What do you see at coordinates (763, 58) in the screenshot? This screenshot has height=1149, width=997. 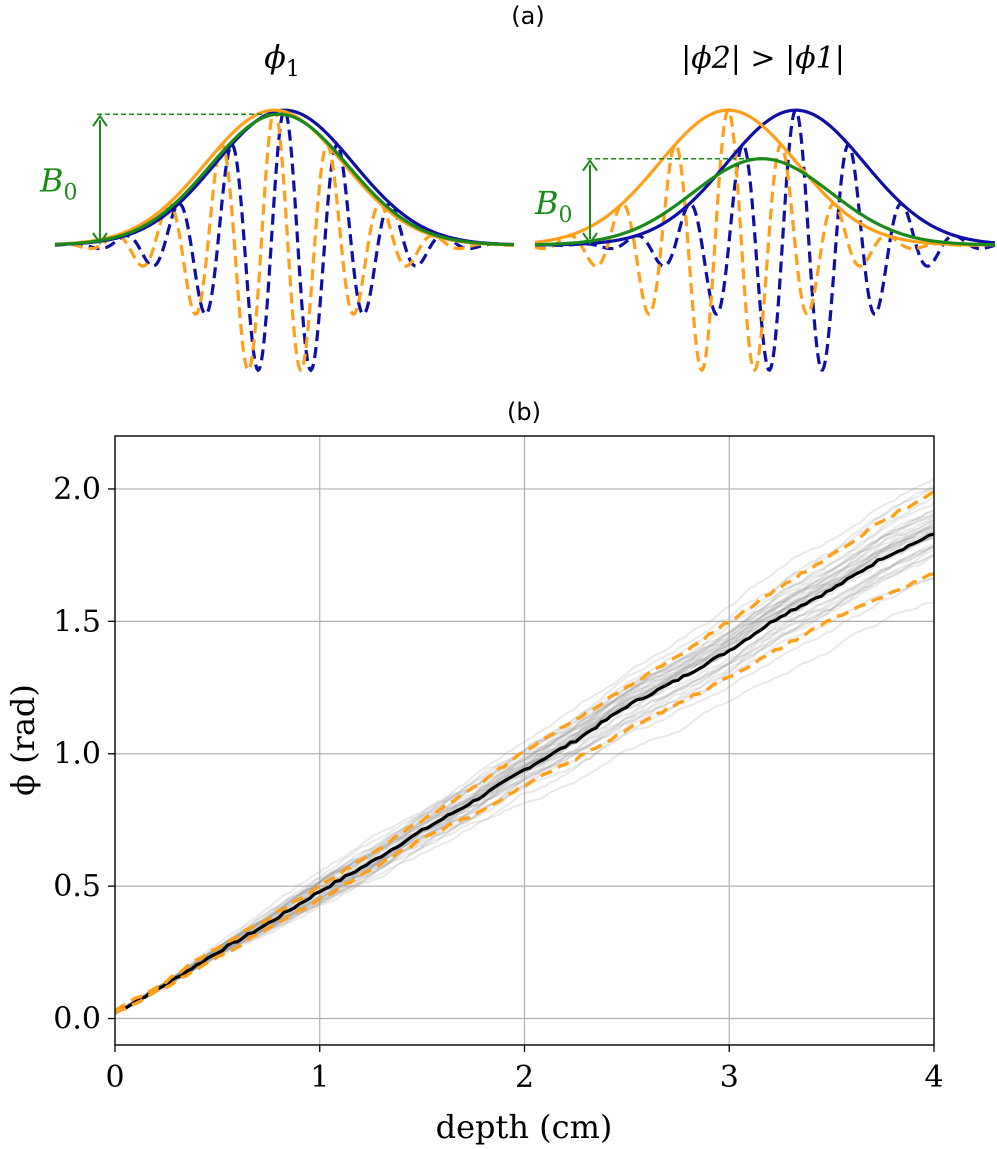 I see `panel-a-right-title: |ϕ2| > |ϕ1|` at bounding box center [763, 58].